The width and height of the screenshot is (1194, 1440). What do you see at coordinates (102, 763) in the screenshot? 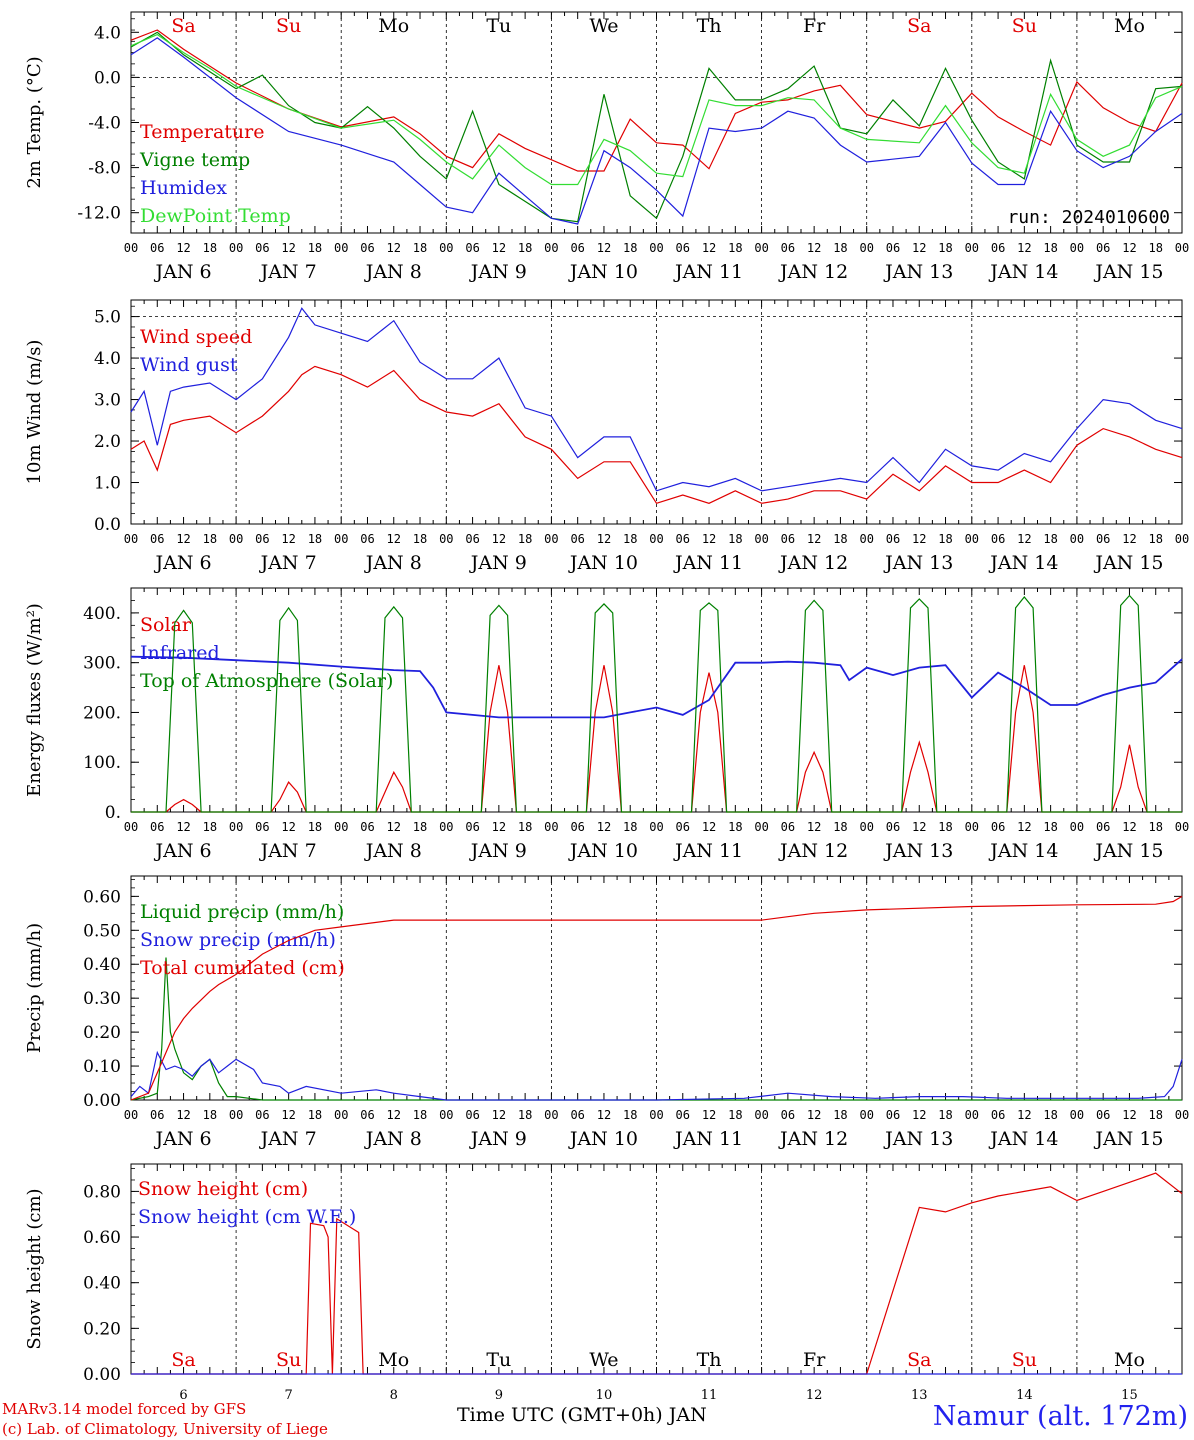
I see `y-tick-label: 100.` at bounding box center [102, 763].